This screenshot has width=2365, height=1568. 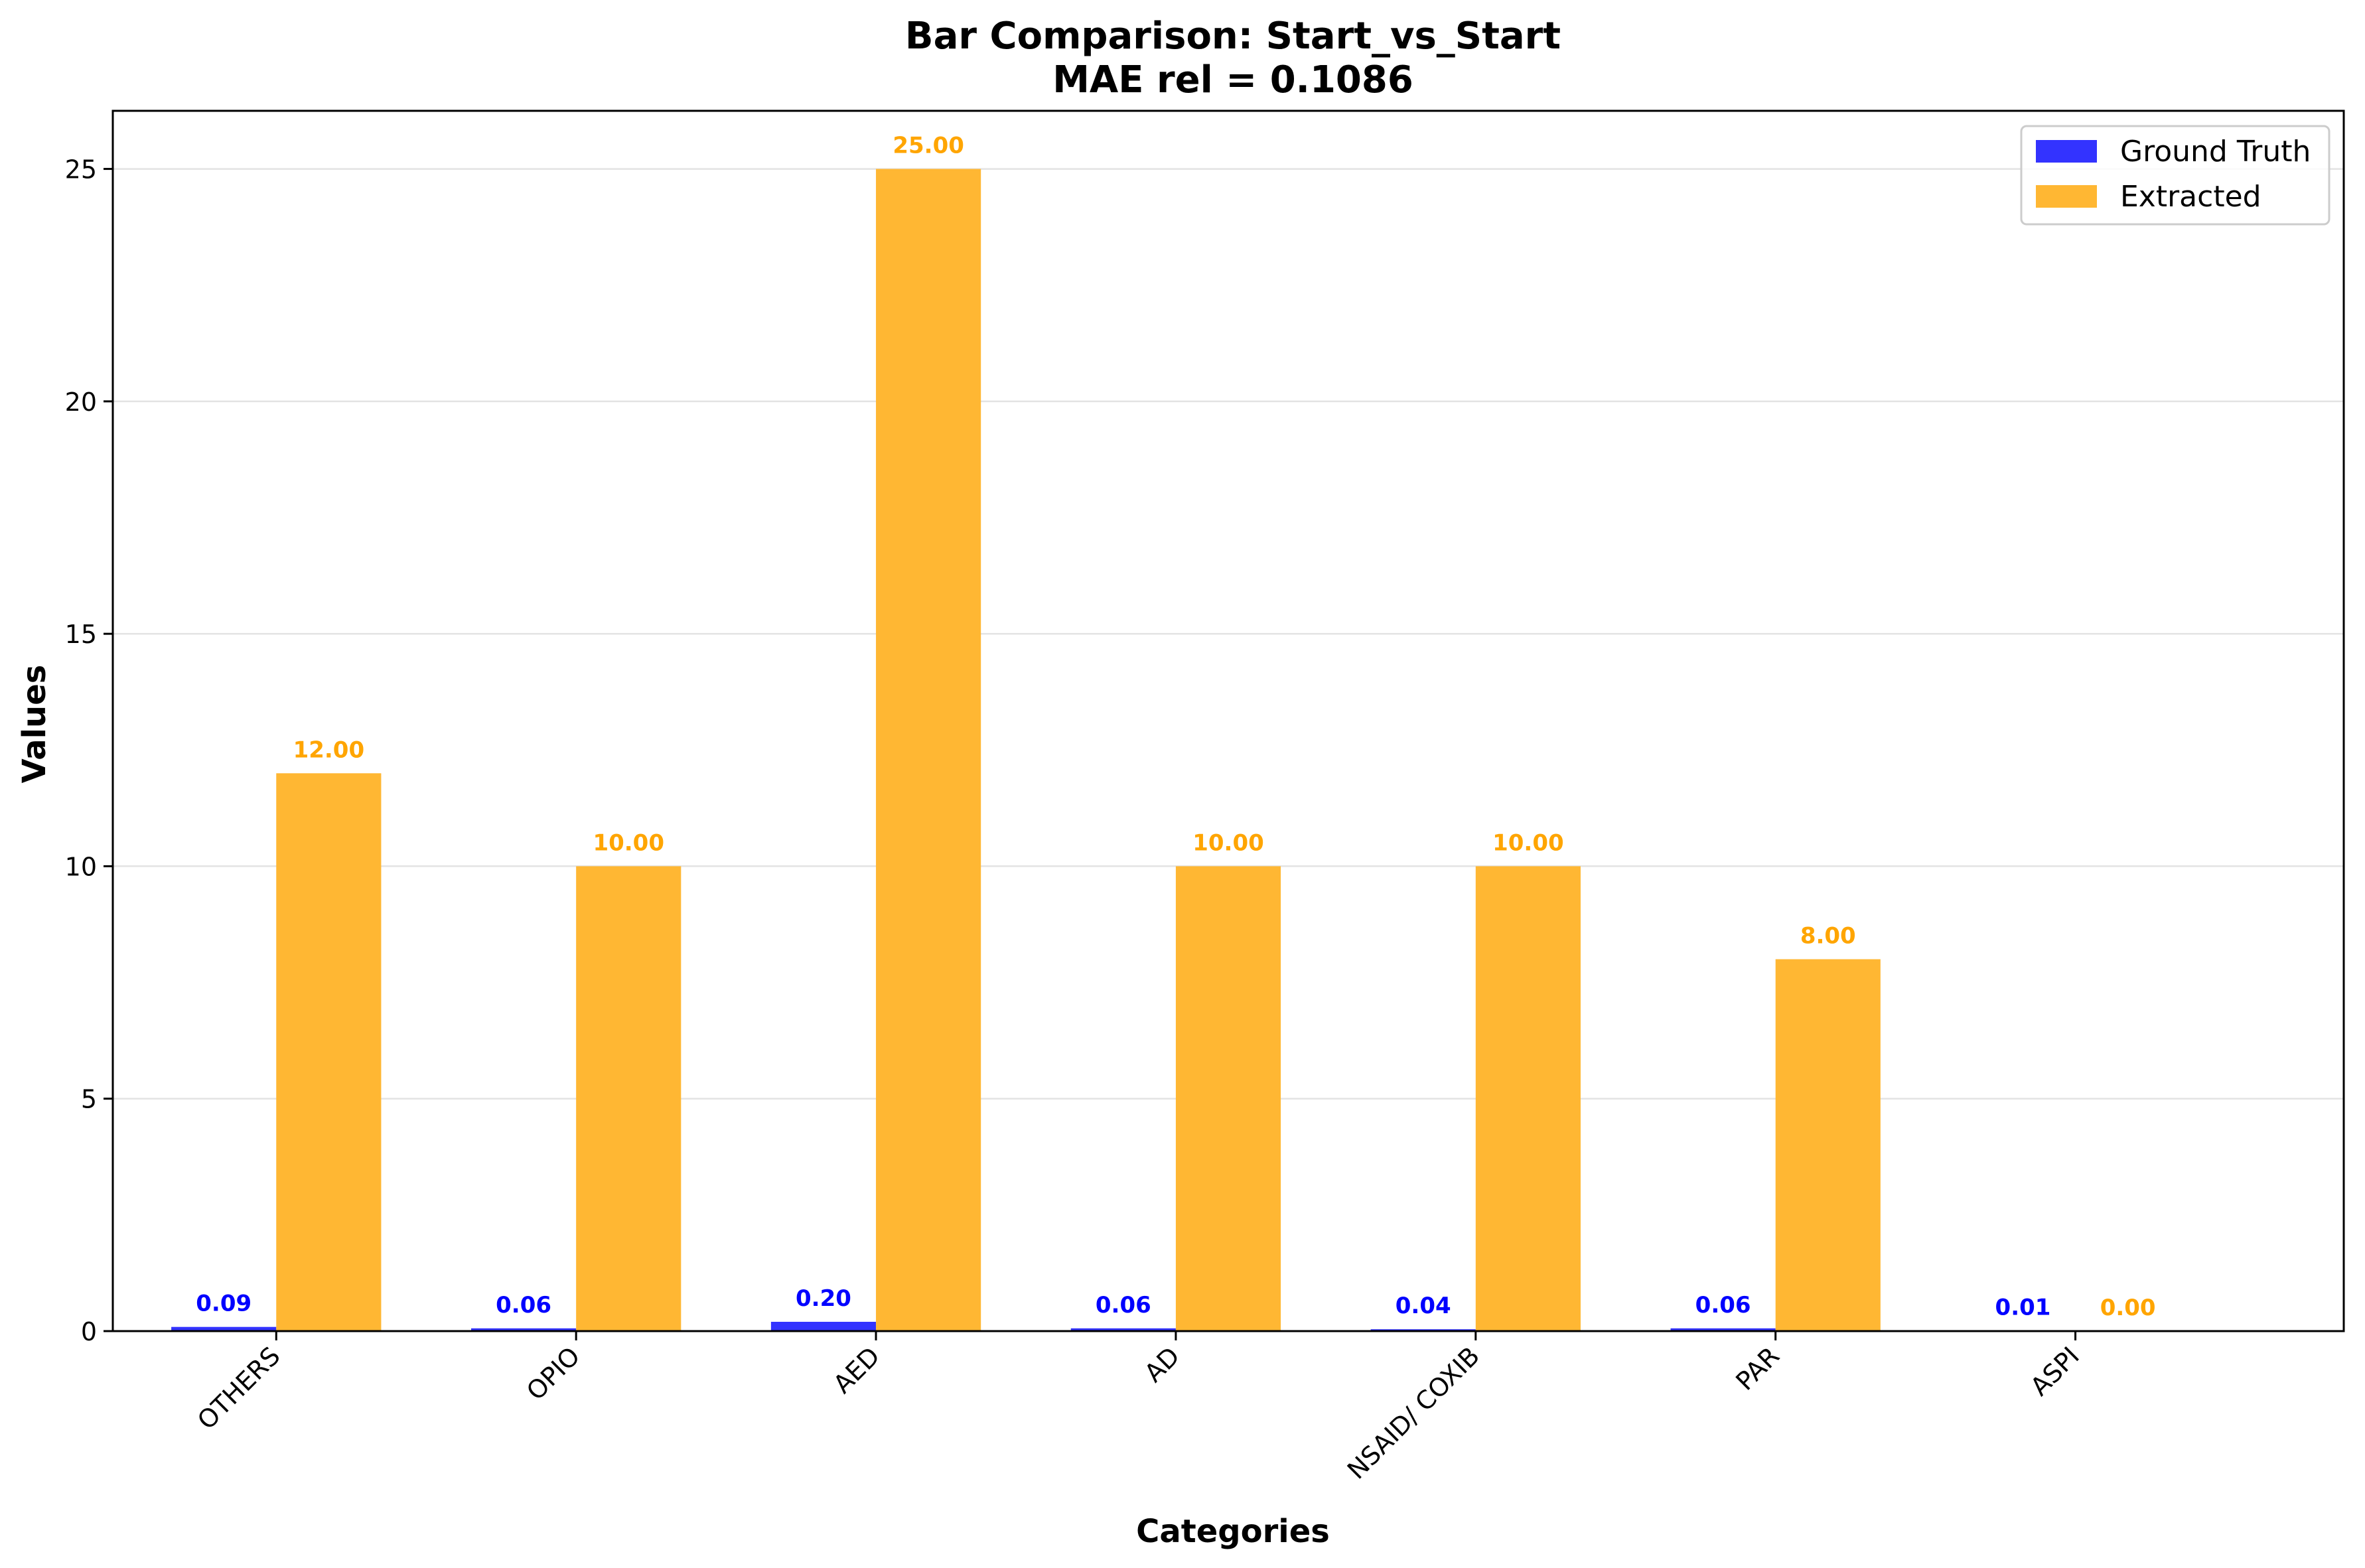 What do you see at coordinates (1233, 1531) in the screenshot?
I see `x-axis-label: Categories` at bounding box center [1233, 1531].